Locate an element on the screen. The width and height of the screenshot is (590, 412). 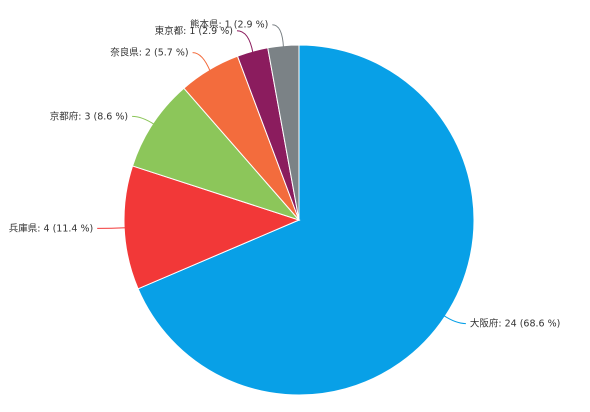
data-label-6: 熊本県: 1 (2.9 %) is located at coordinates (229, 25).